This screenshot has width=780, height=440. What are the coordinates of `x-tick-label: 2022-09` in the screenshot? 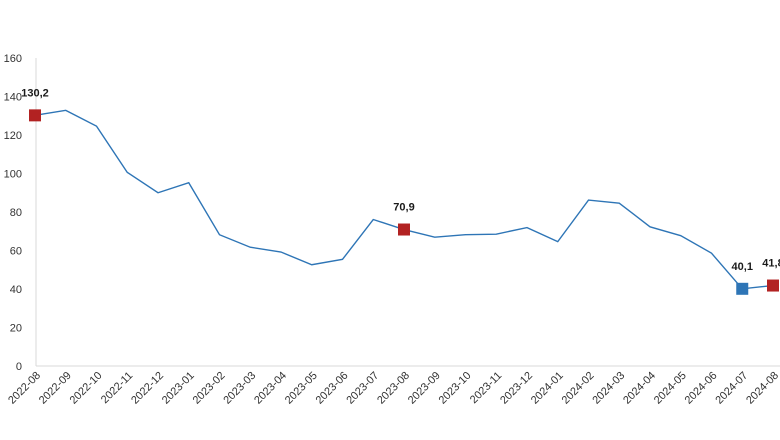 It's located at (55, 388).